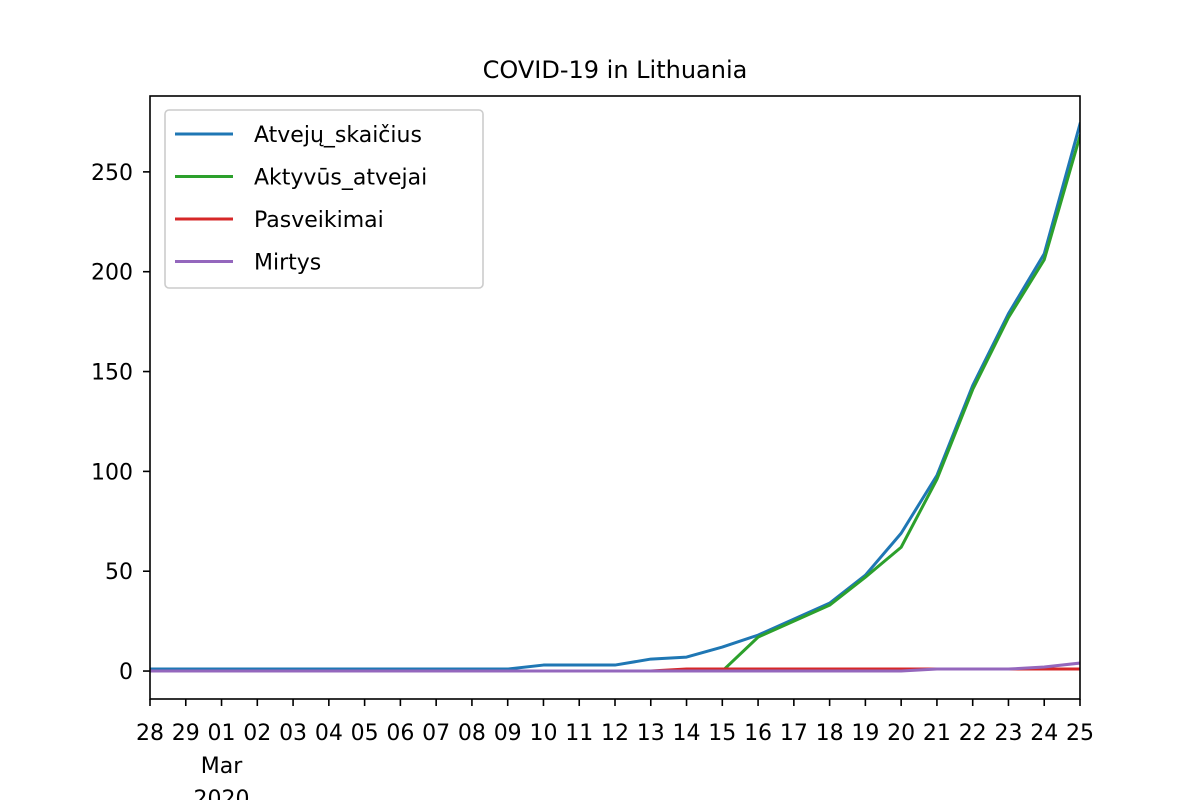 Image resolution: width=1200 pixels, height=800 pixels. Describe the element at coordinates (293, 733) in the screenshot. I see `x-tick-label: 03` at that location.